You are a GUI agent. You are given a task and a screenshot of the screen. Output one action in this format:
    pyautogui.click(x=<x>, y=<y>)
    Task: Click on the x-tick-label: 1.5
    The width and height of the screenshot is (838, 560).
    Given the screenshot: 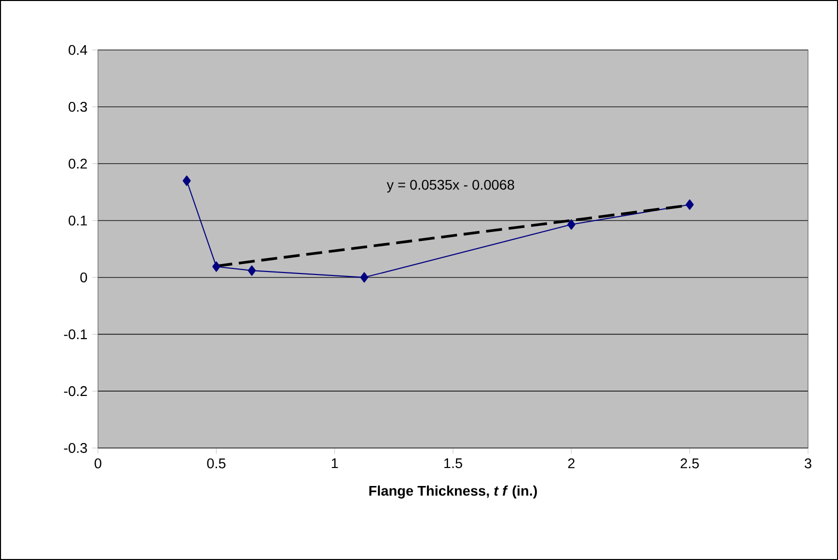 What is the action you would take?
    pyautogui.click(x=453, y=463)
    